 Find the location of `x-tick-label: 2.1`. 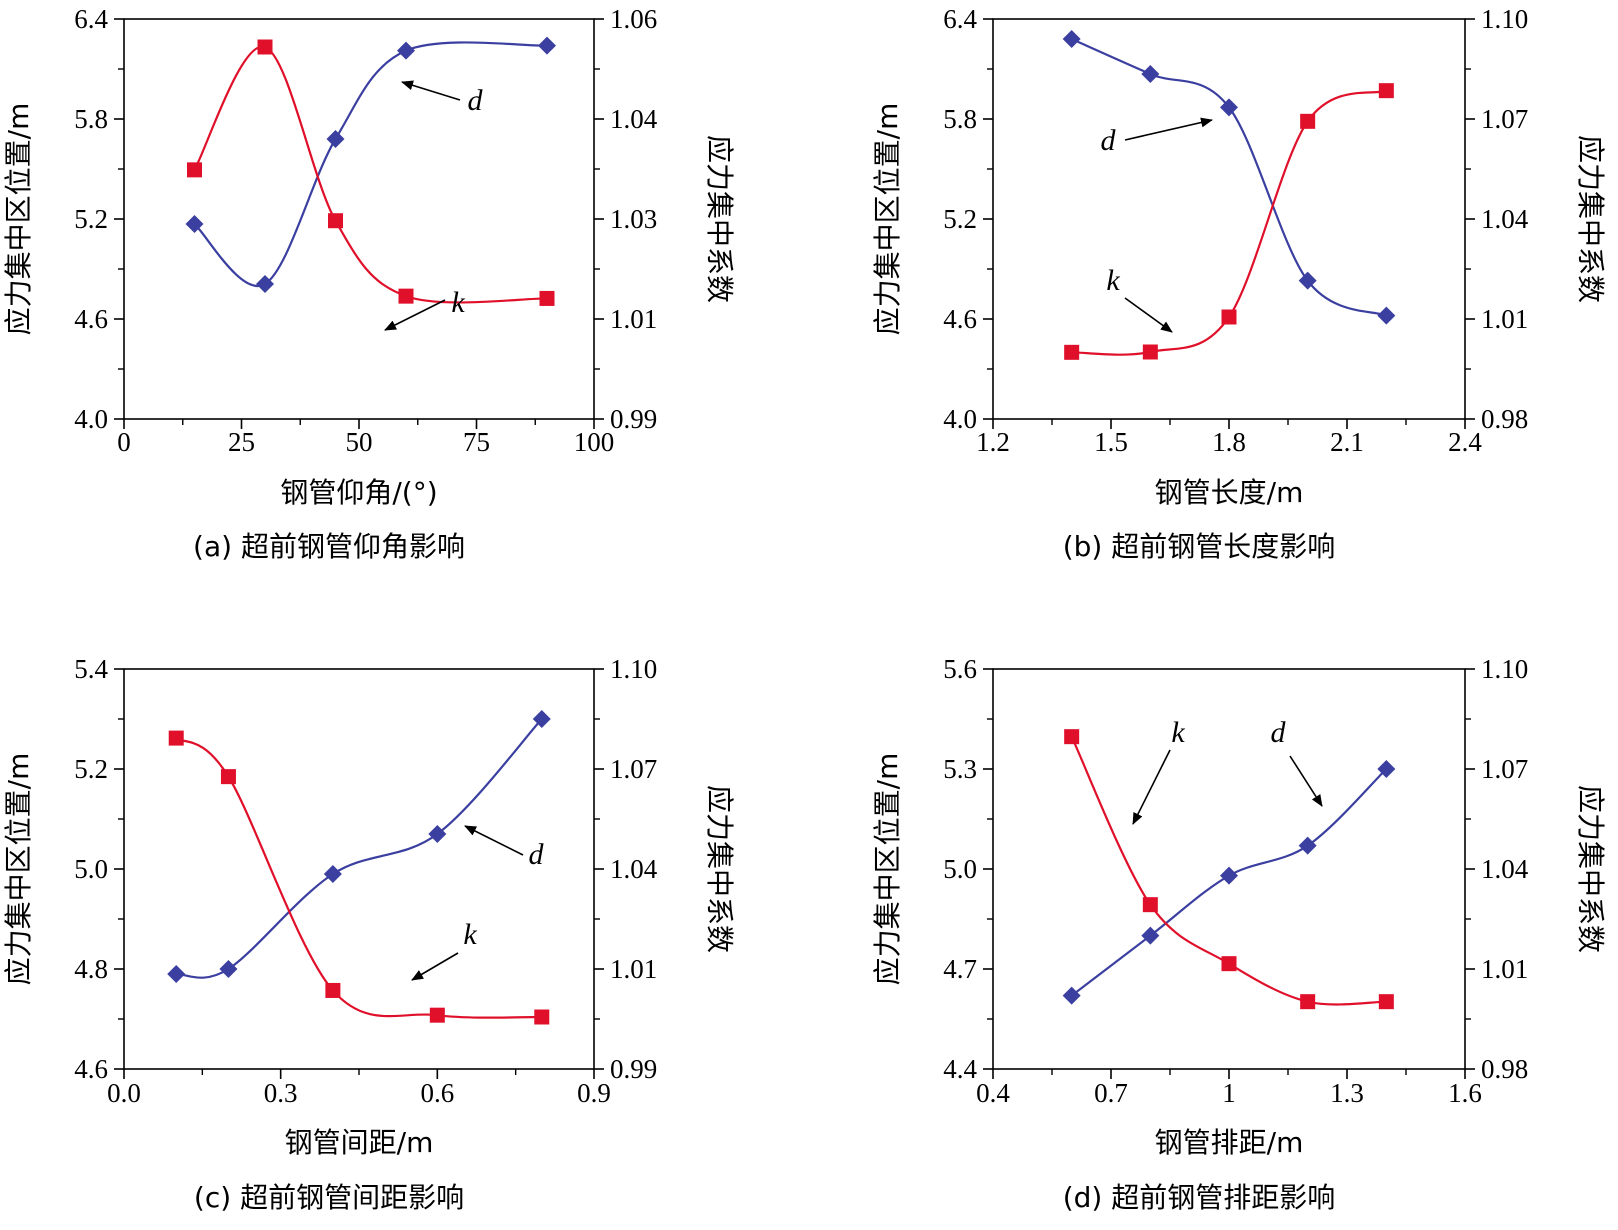

x-tick-label: 2.1 is located at coordinates (1347, 442).